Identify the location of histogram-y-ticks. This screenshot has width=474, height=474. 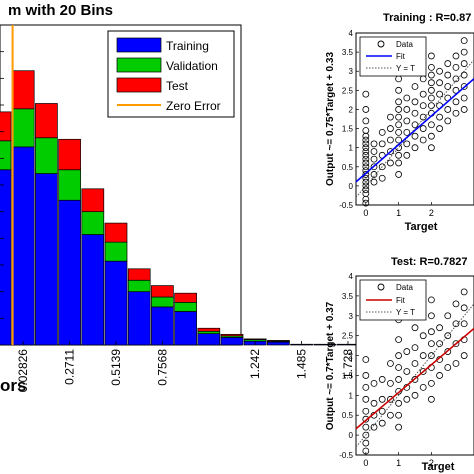
(2, 185).